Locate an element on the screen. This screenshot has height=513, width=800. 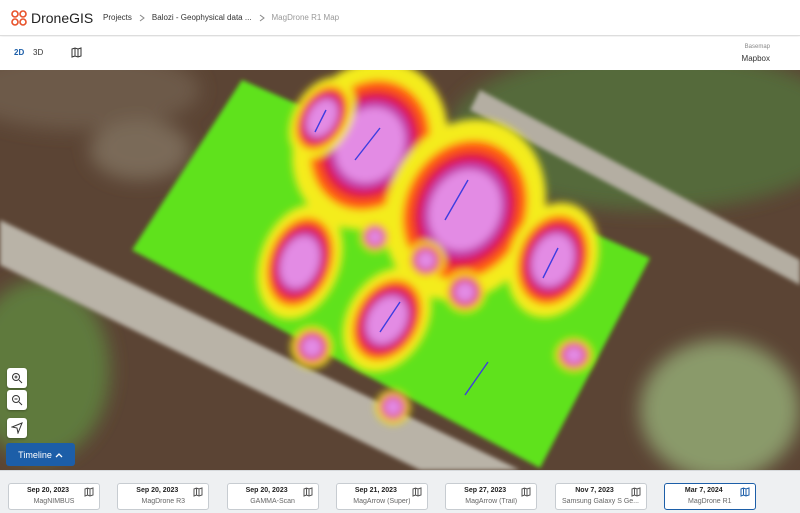
card-name: MagArrow (Trail) is located at coordinates (491, 501).